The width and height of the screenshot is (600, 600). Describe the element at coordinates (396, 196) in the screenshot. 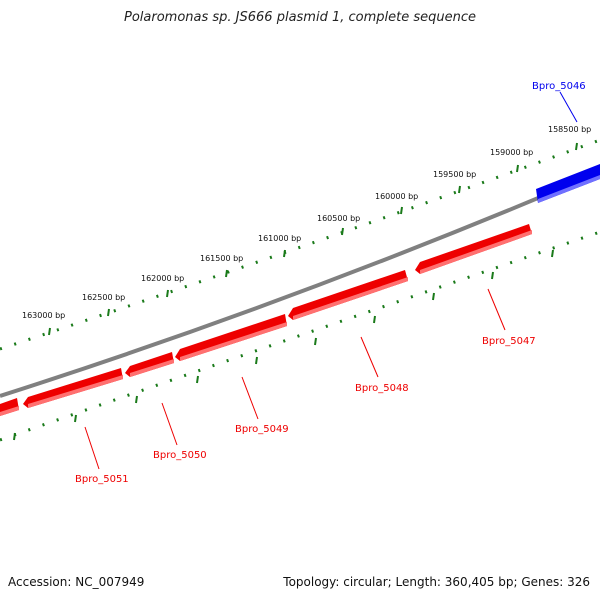

I see `tick-label: 160000 bp` at that location.